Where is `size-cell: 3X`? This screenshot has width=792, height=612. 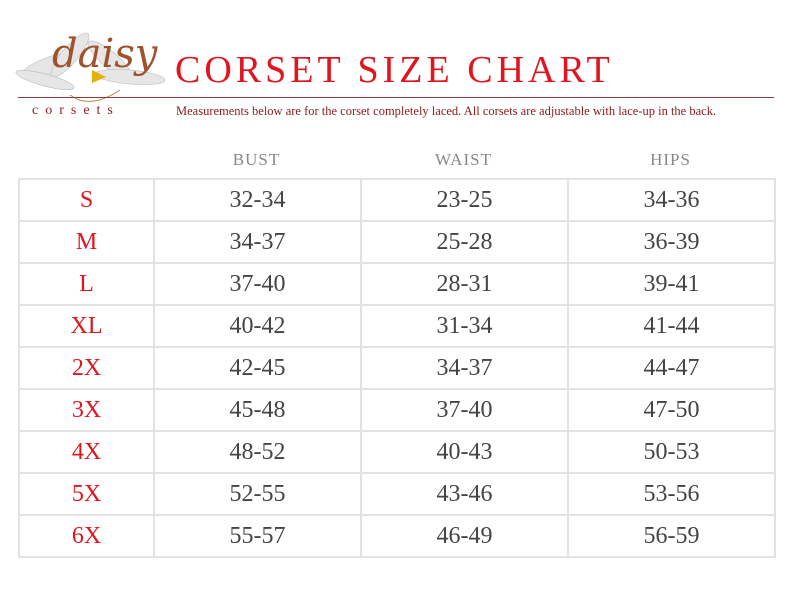
size-cell: 3X is located at coordinates (86, 410).